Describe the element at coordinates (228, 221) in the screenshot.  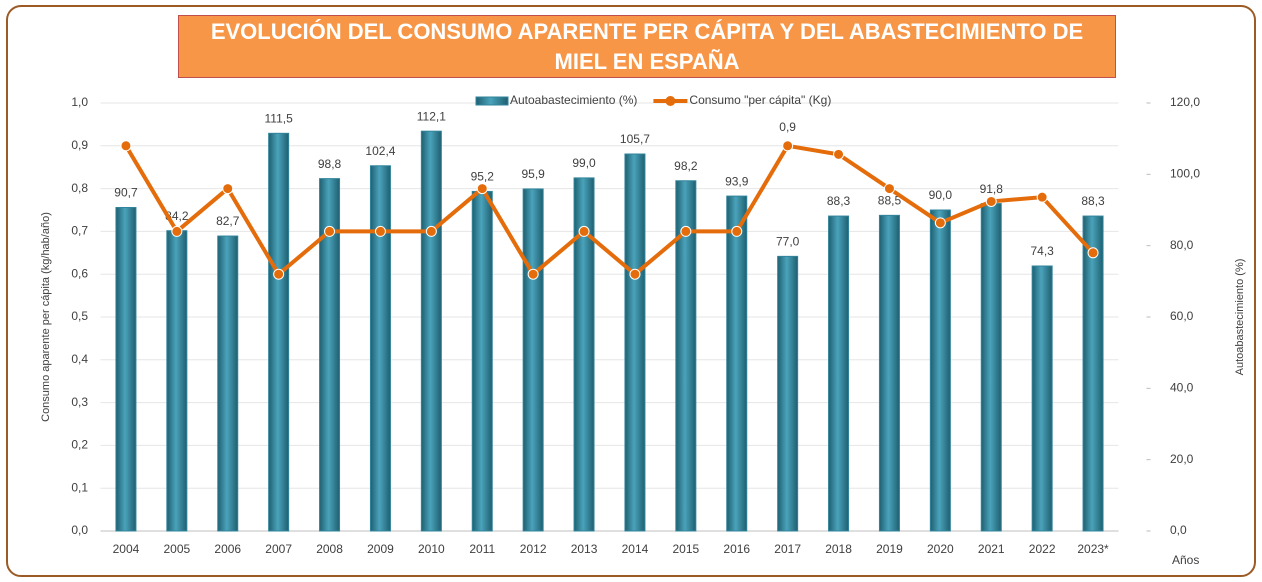
I see `bar-value-label: 82,7` at that location.